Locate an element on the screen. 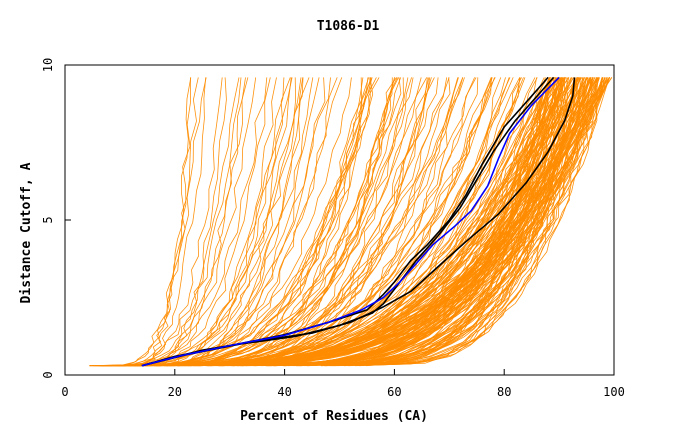  x-tick-label: 100 is located at coordinates (614, 392).